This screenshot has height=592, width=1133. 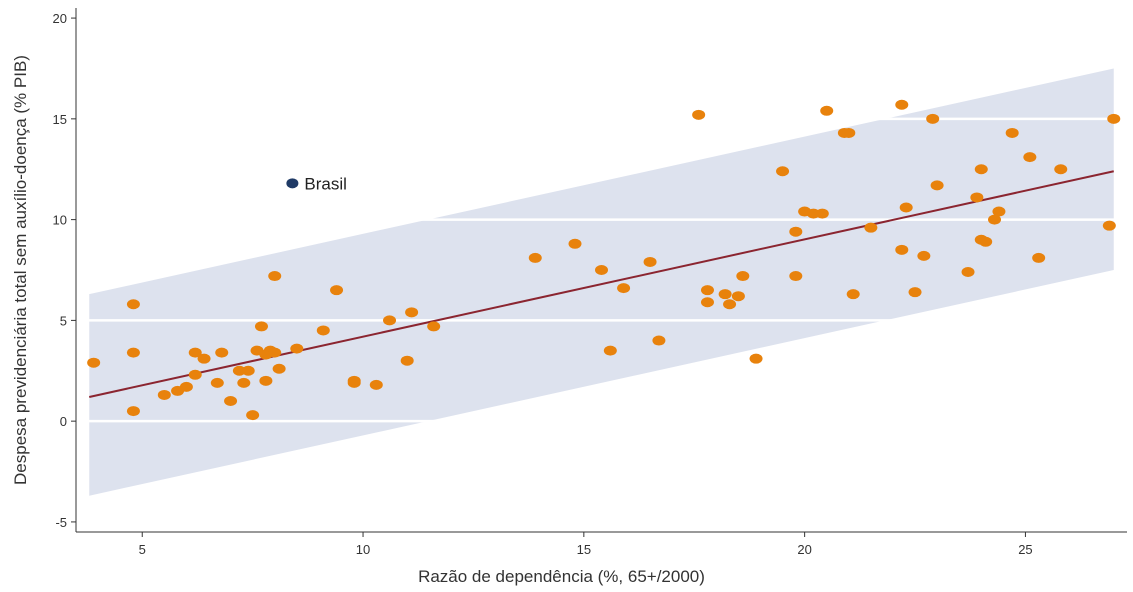 What do you see at coordinates (363, 549) in the screenshot?
I see `x-tick-label: 10` at bounding box center [363, 549].